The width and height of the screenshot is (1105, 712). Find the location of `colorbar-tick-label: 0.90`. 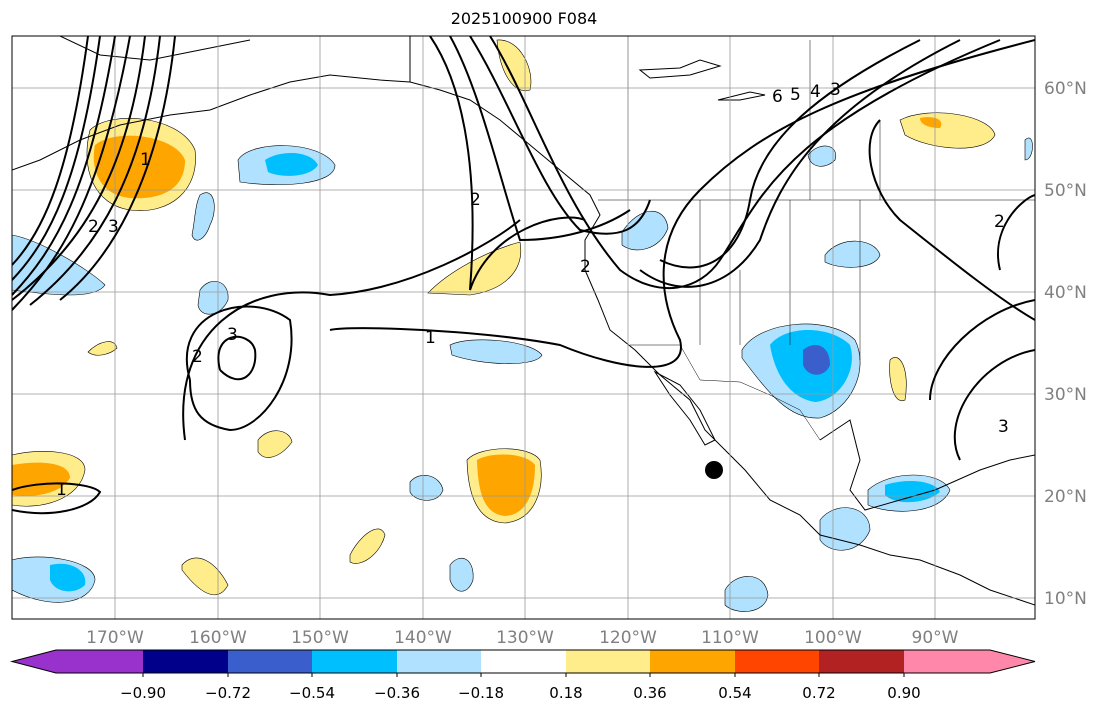

colorbar-tick-label: 0.90 is located at coordinates (903, 693).